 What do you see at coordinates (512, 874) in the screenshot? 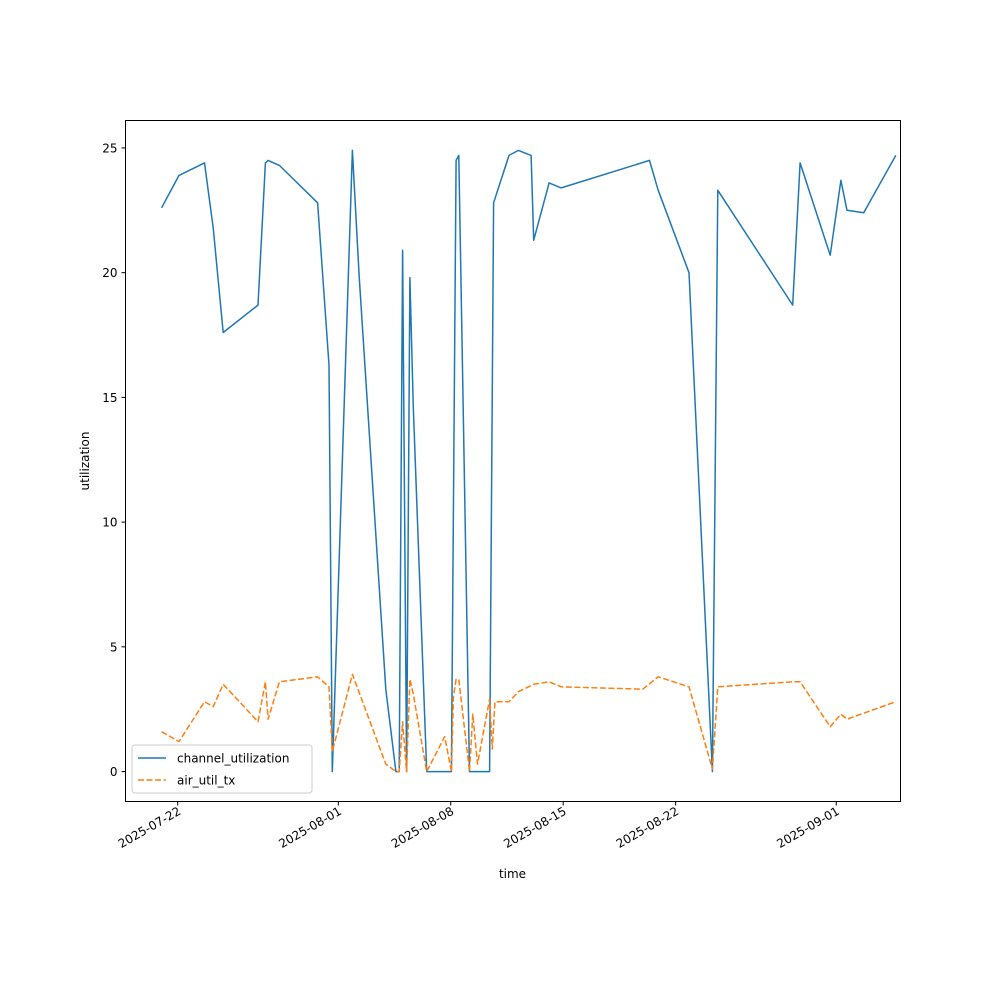
I see `x-axis-label: time` at bounding box center [512, 874].